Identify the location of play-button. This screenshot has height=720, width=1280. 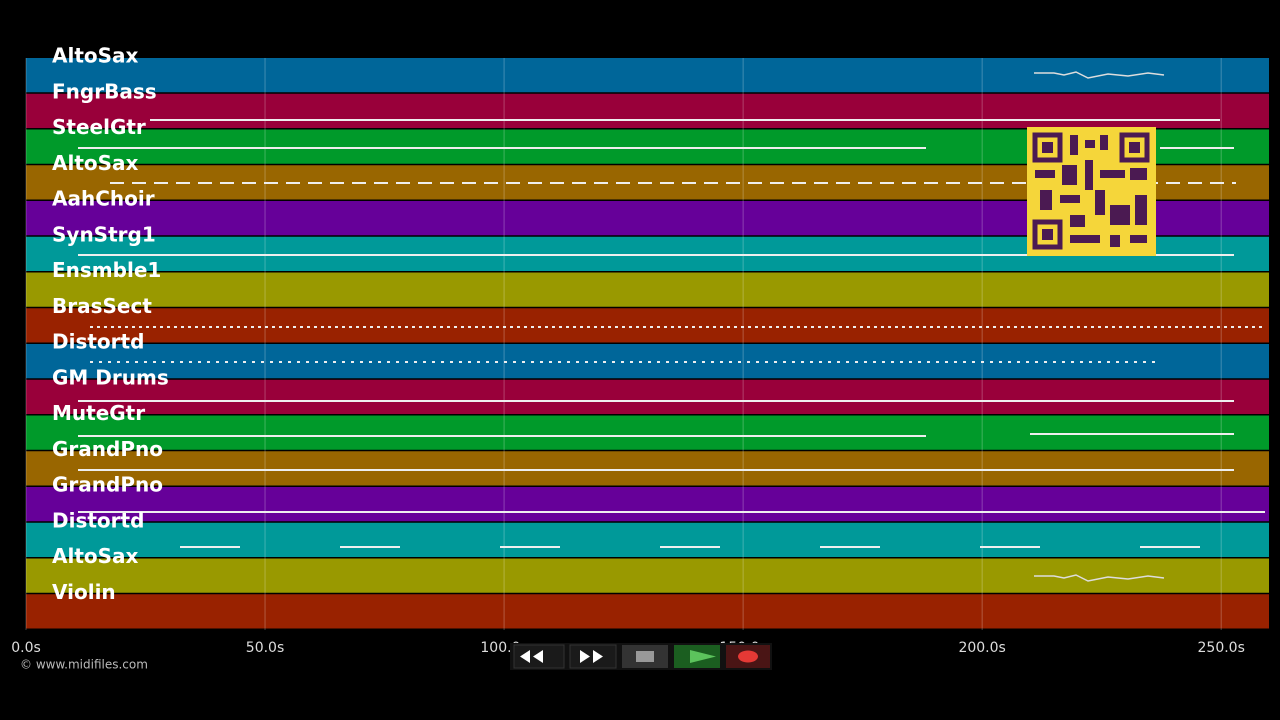
(697, 656).